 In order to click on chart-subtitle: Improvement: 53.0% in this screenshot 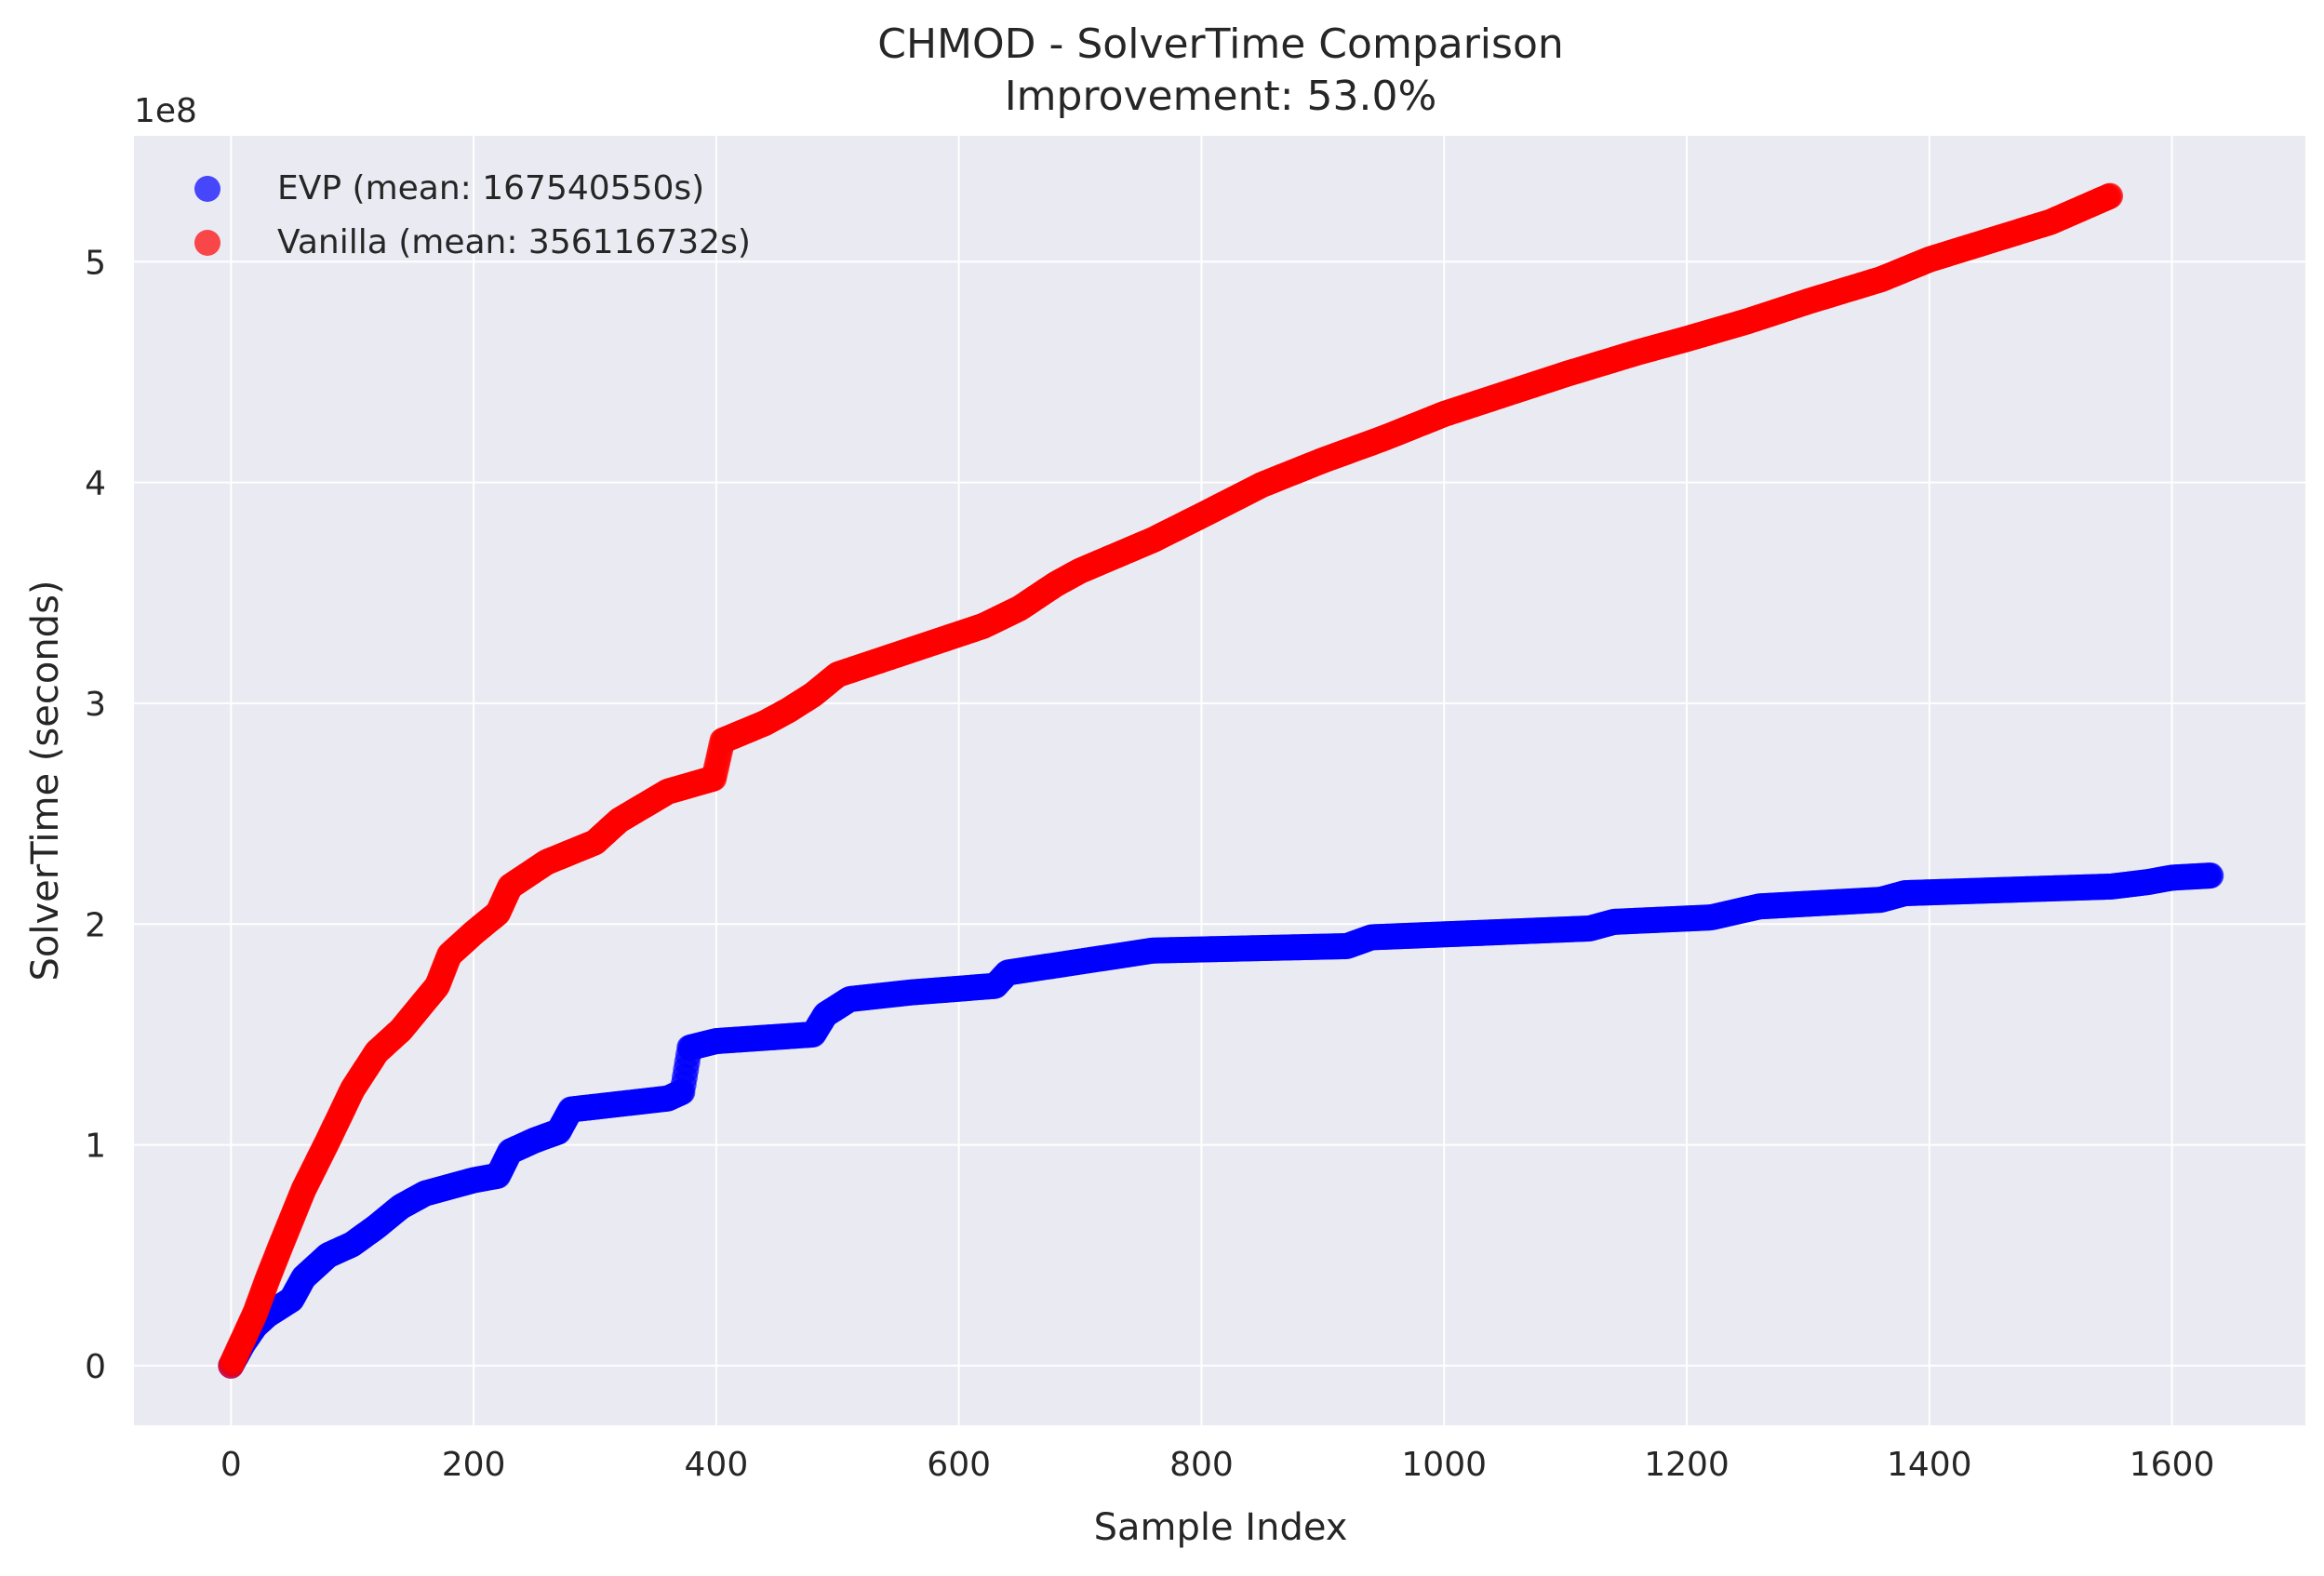, I will do `click(1221, 96)`.